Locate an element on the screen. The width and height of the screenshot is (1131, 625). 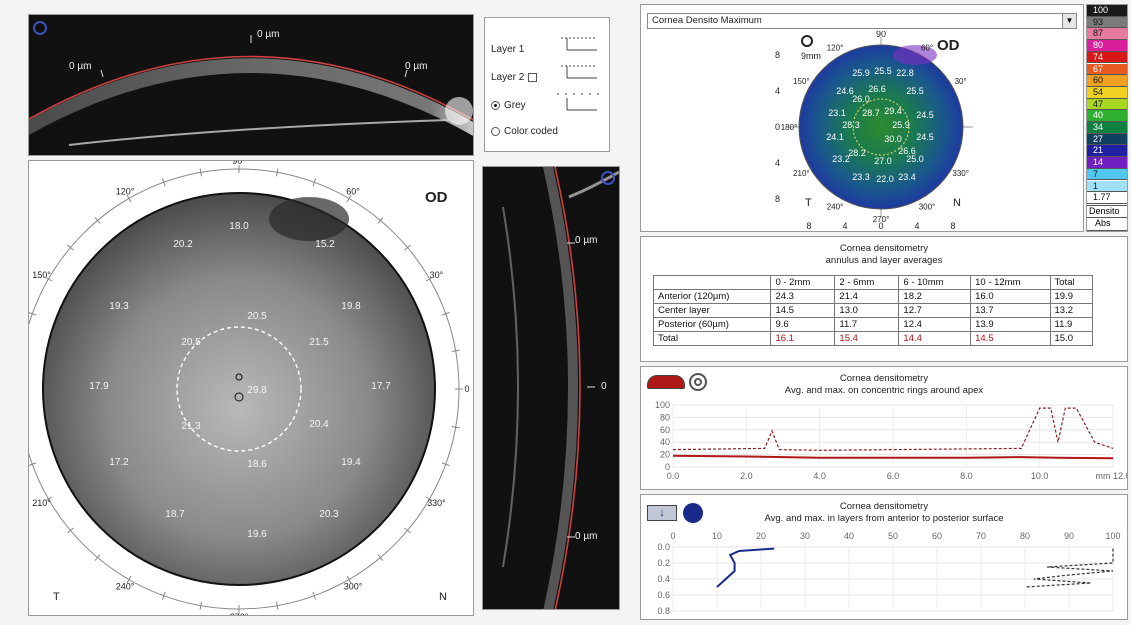
series-avg-line is located at coordinates (893, 457).